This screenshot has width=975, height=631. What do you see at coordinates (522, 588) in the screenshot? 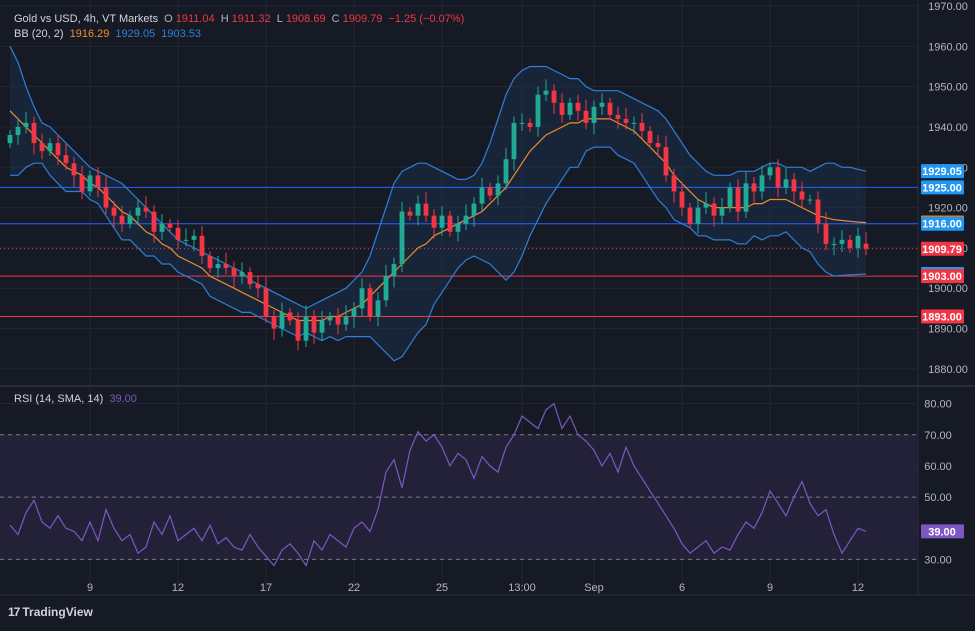
I see `time-tick-label: 13:00` at bounding box center [522, 588].